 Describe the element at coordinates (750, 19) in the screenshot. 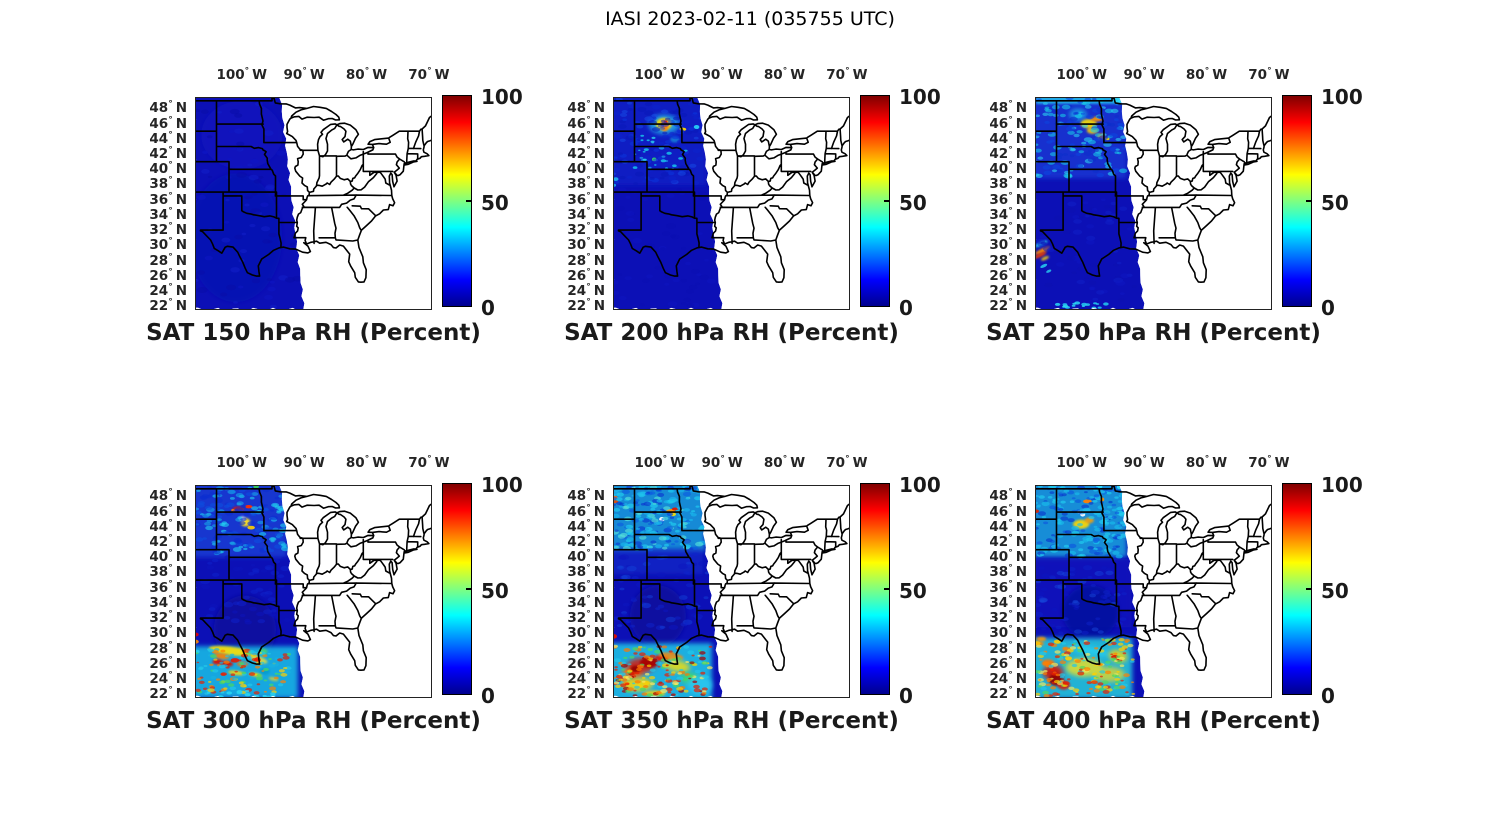

I see `figure-title: IASI 2023-02-11 (035755 UTC)` at that location.